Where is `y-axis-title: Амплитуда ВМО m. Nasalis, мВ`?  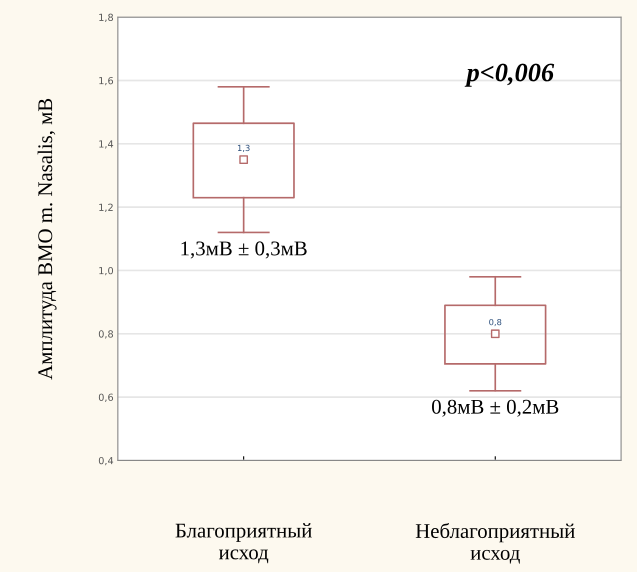 y-axis-title: Амплитуда ВМО m. Nasalis, мВ is located at coordinates (47, 239).